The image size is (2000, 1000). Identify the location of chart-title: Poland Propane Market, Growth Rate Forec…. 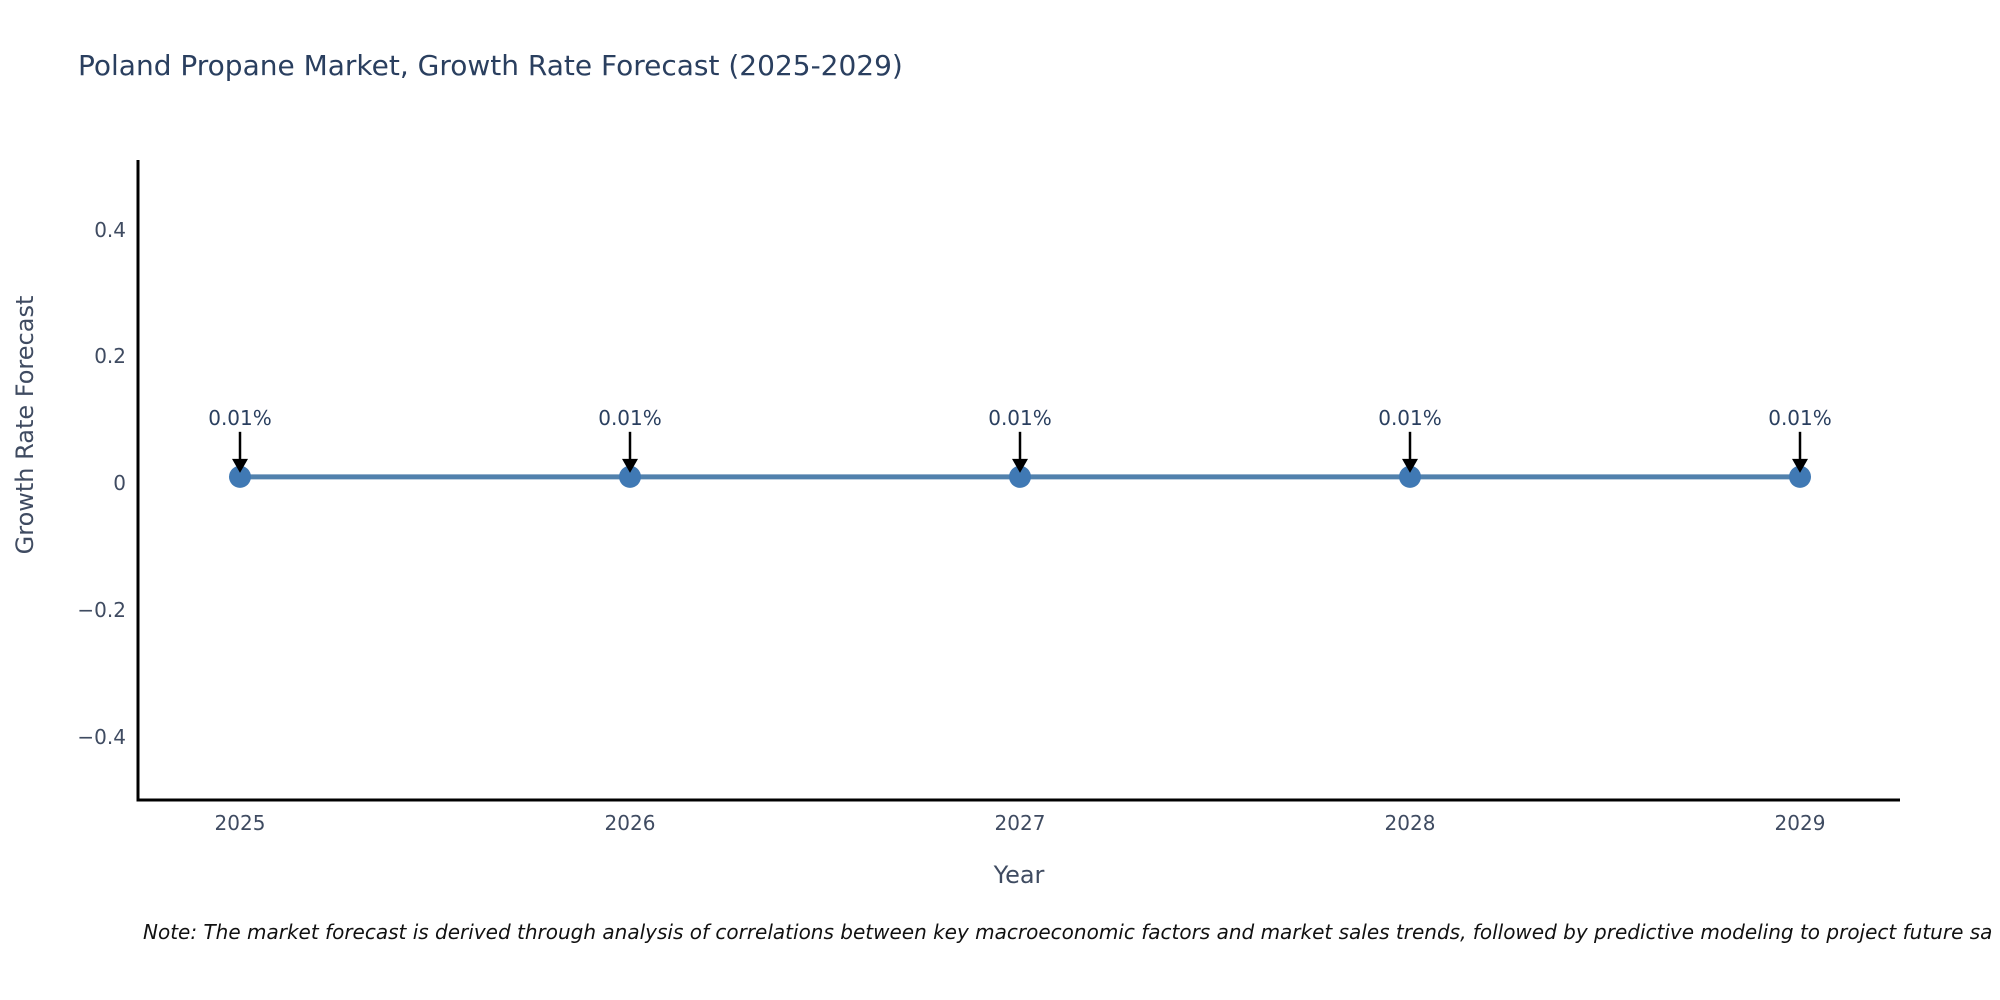
(490, 65).